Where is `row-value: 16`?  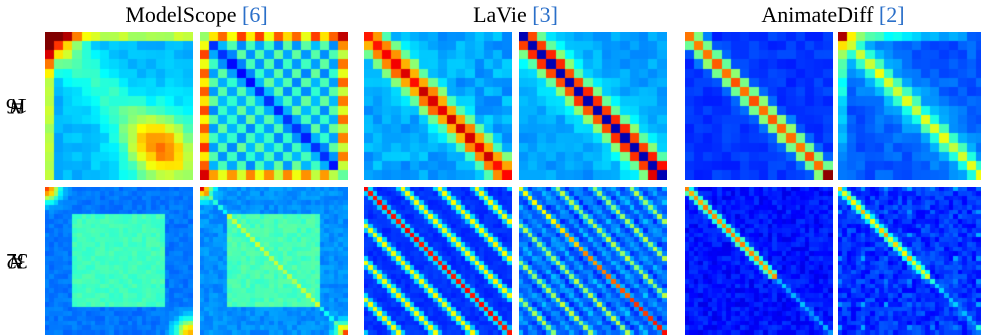
row-value: 16 is located at coordinates (17, 106).